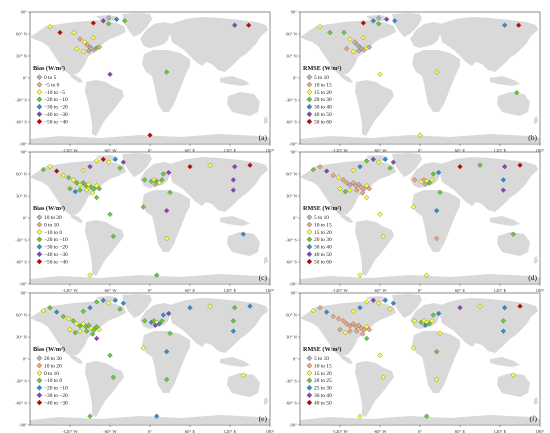 The image size is (550, 433). Describe the element at coordinates (53, 366) in the screenshot. I see `legend-label: 10 to 20` at that location.